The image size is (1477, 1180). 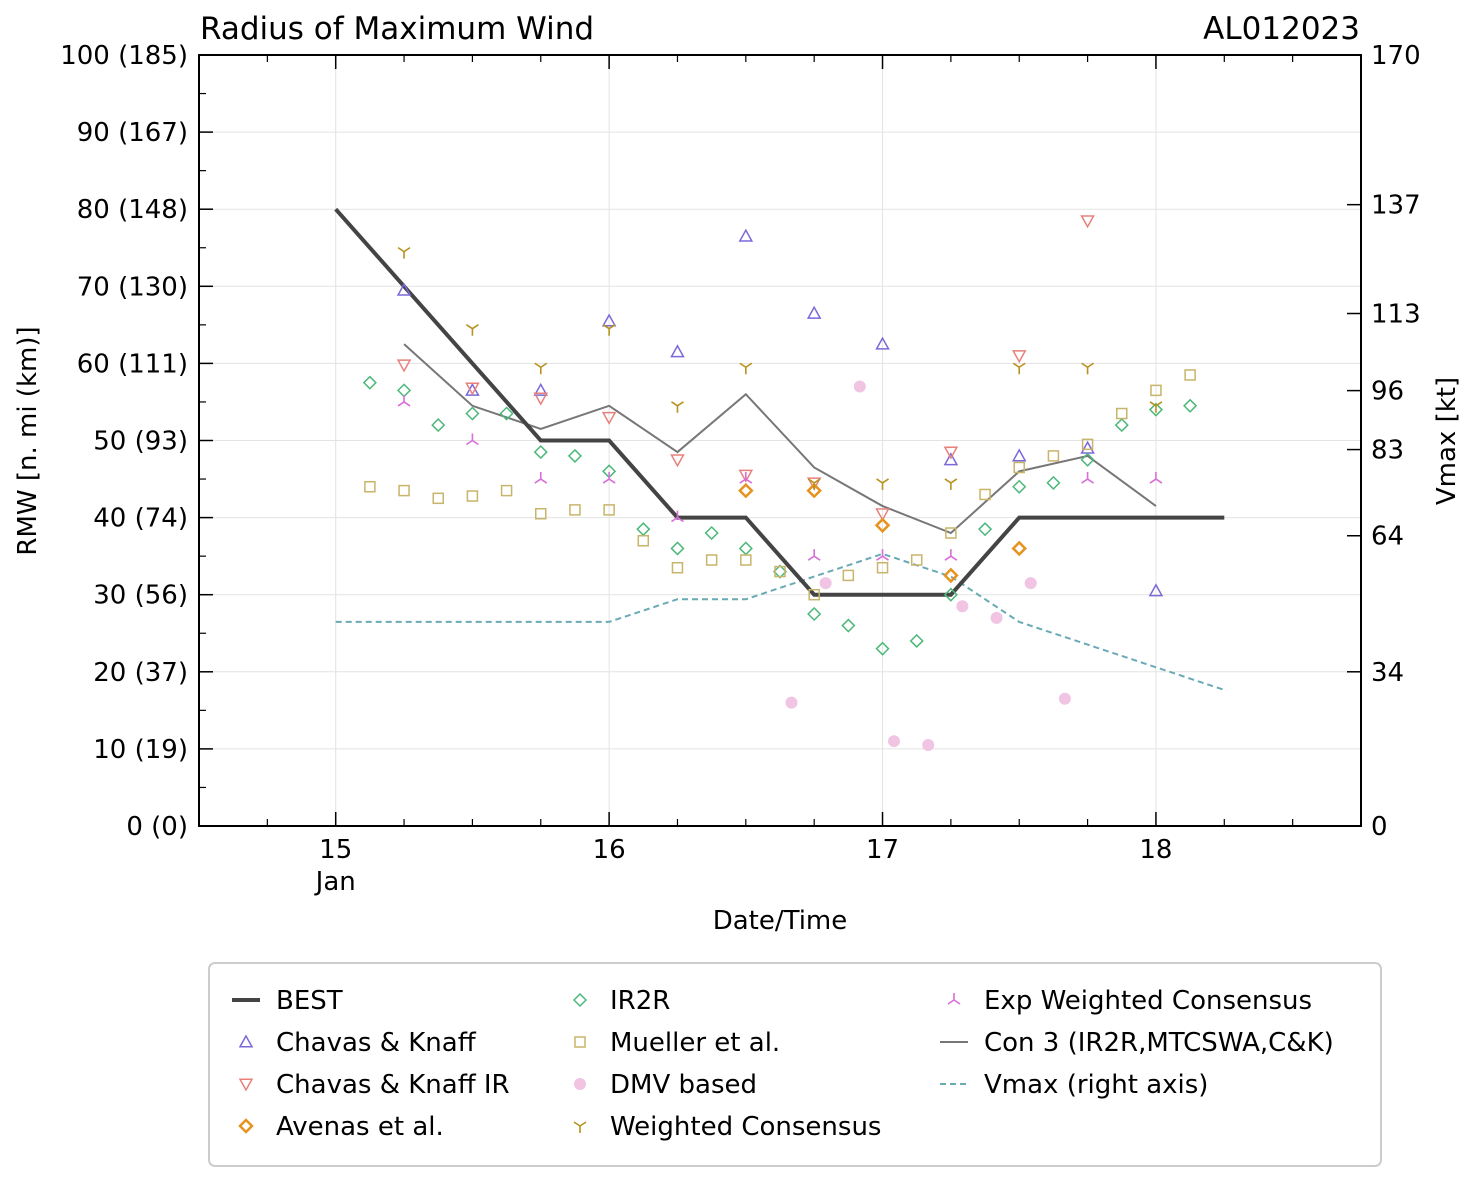 I want to click on legend-item-exp-weighted-consensus: Exp Weighted Consensus, so click(x=1129, y=1001).